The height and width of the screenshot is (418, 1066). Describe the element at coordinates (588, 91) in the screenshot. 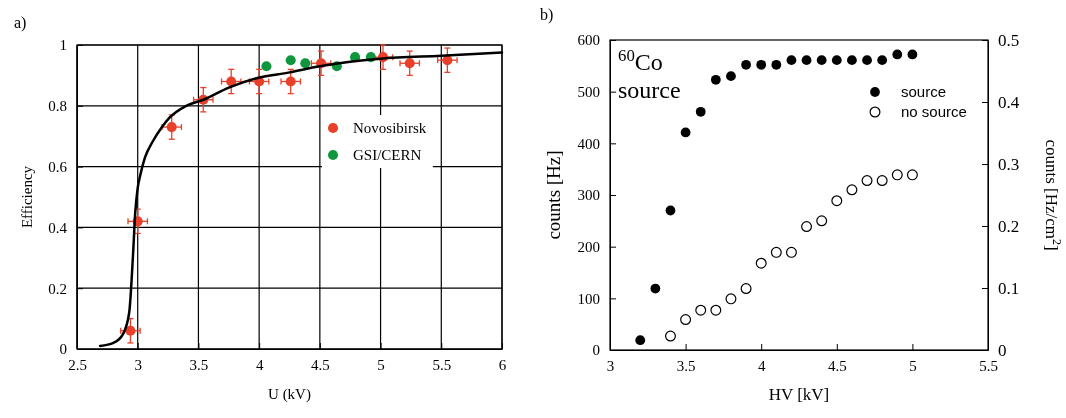

I see `y-tick-label: 500` at that location.